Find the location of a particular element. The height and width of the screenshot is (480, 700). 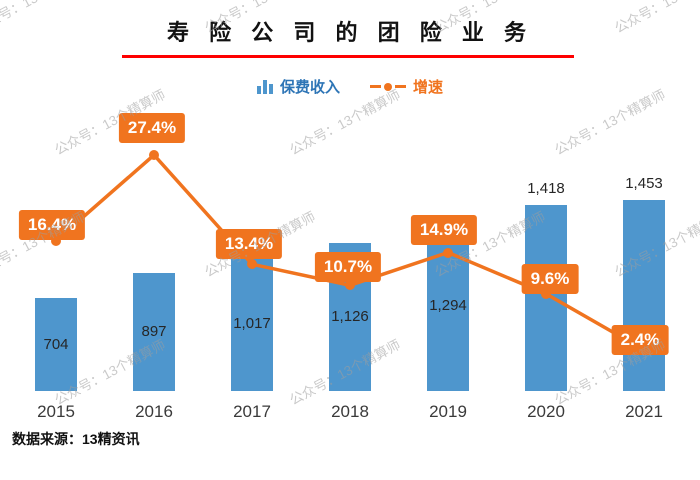

x-axis-label: 2015 is located at coordinates (56, 411).